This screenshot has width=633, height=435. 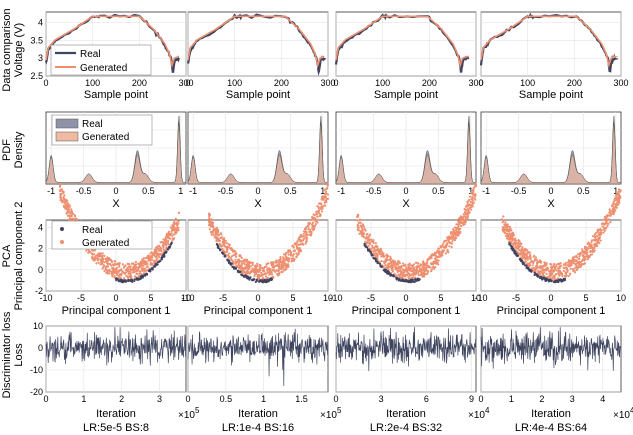 What do you see at coordinates (7, 354) in the screenshot?
I see `row-title-loss: Discriminator loss` at bounding box center [7, 354].